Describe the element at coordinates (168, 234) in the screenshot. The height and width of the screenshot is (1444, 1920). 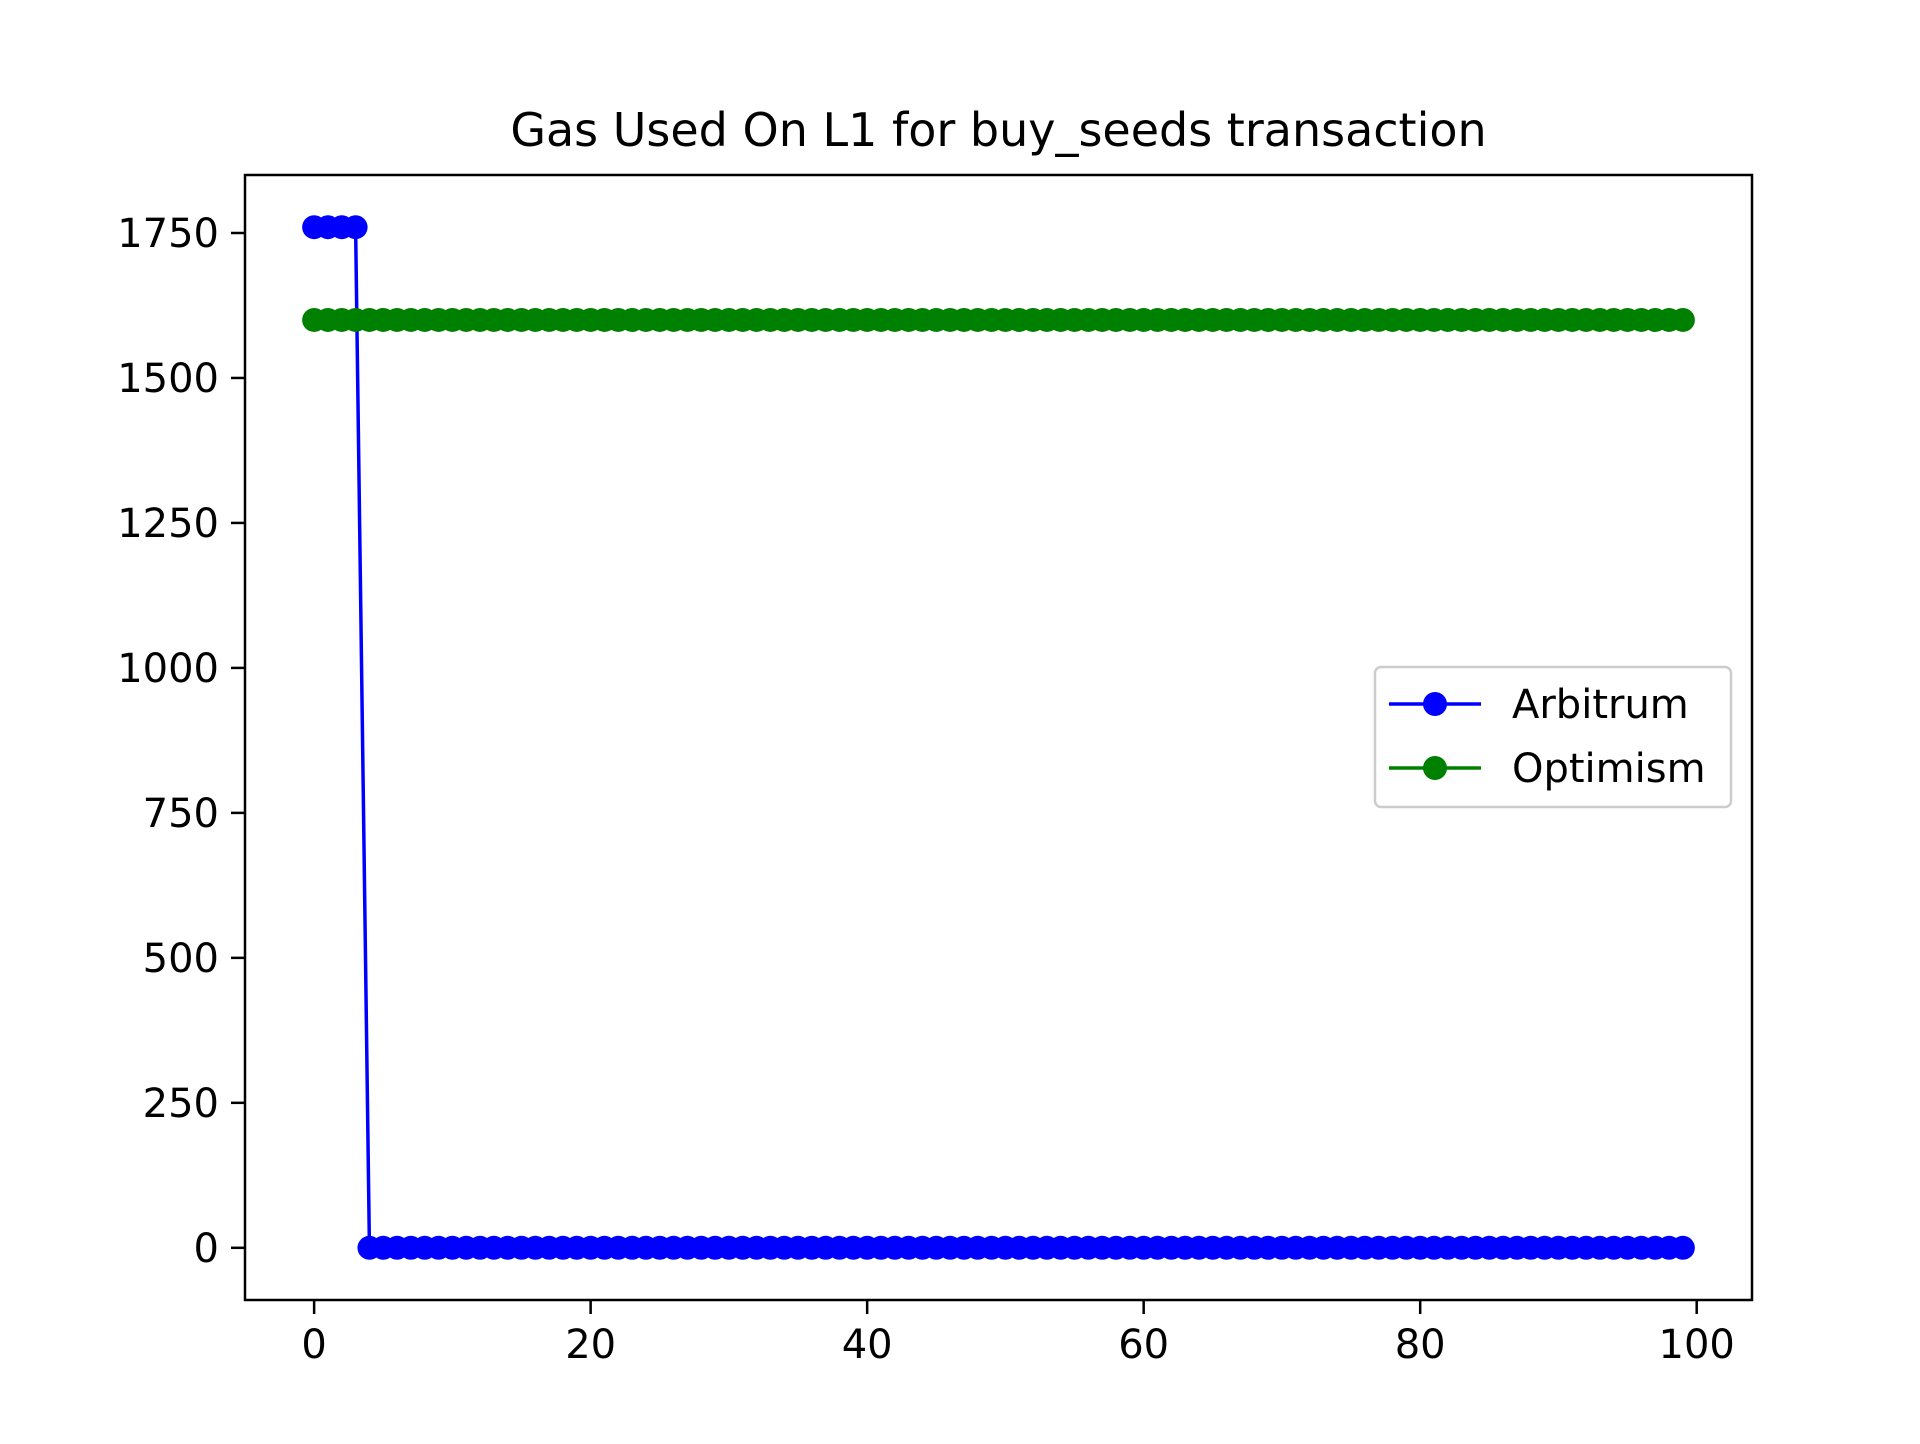
I see `y-tick-label: 1750` at that location.